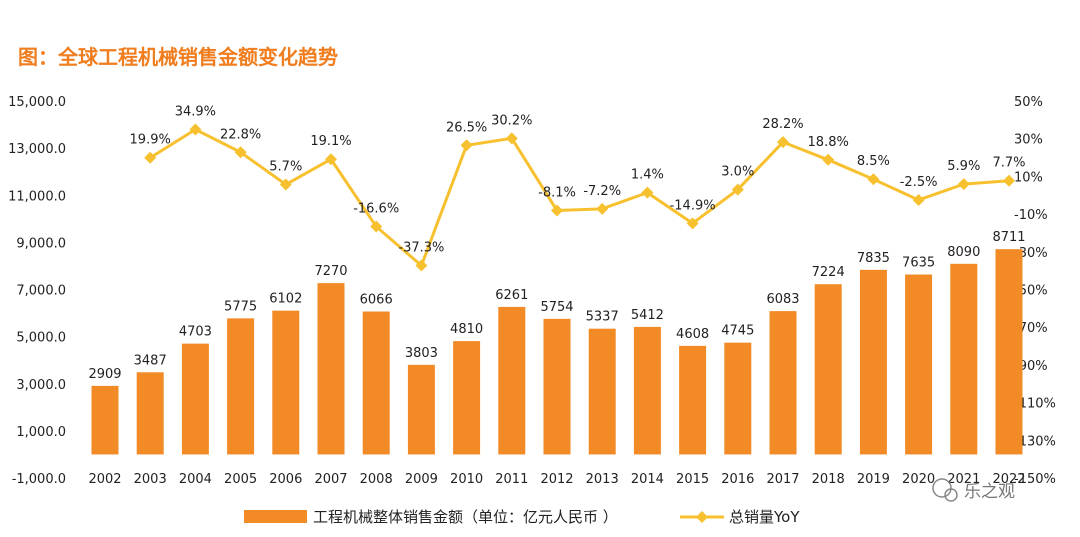  What do you see at coordinates (330, 271) in the screenshot?
I see `bar-label: 7270` at bounding box center [330, 271].